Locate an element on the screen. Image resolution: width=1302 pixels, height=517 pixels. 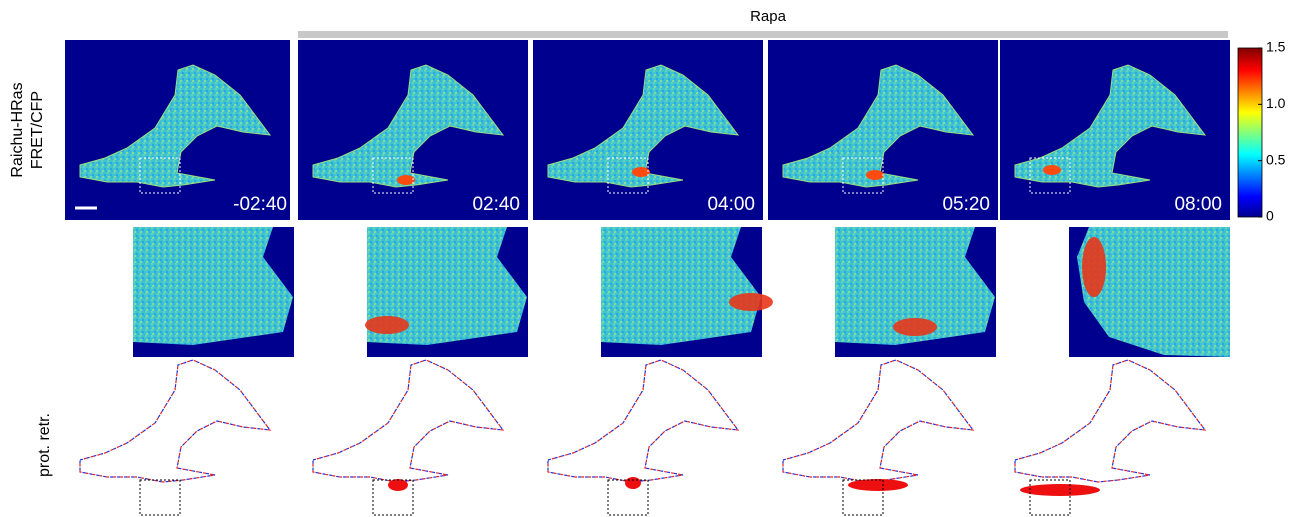
colorbar-tick-label: 1.5 is located at coordinates (1276, 47).